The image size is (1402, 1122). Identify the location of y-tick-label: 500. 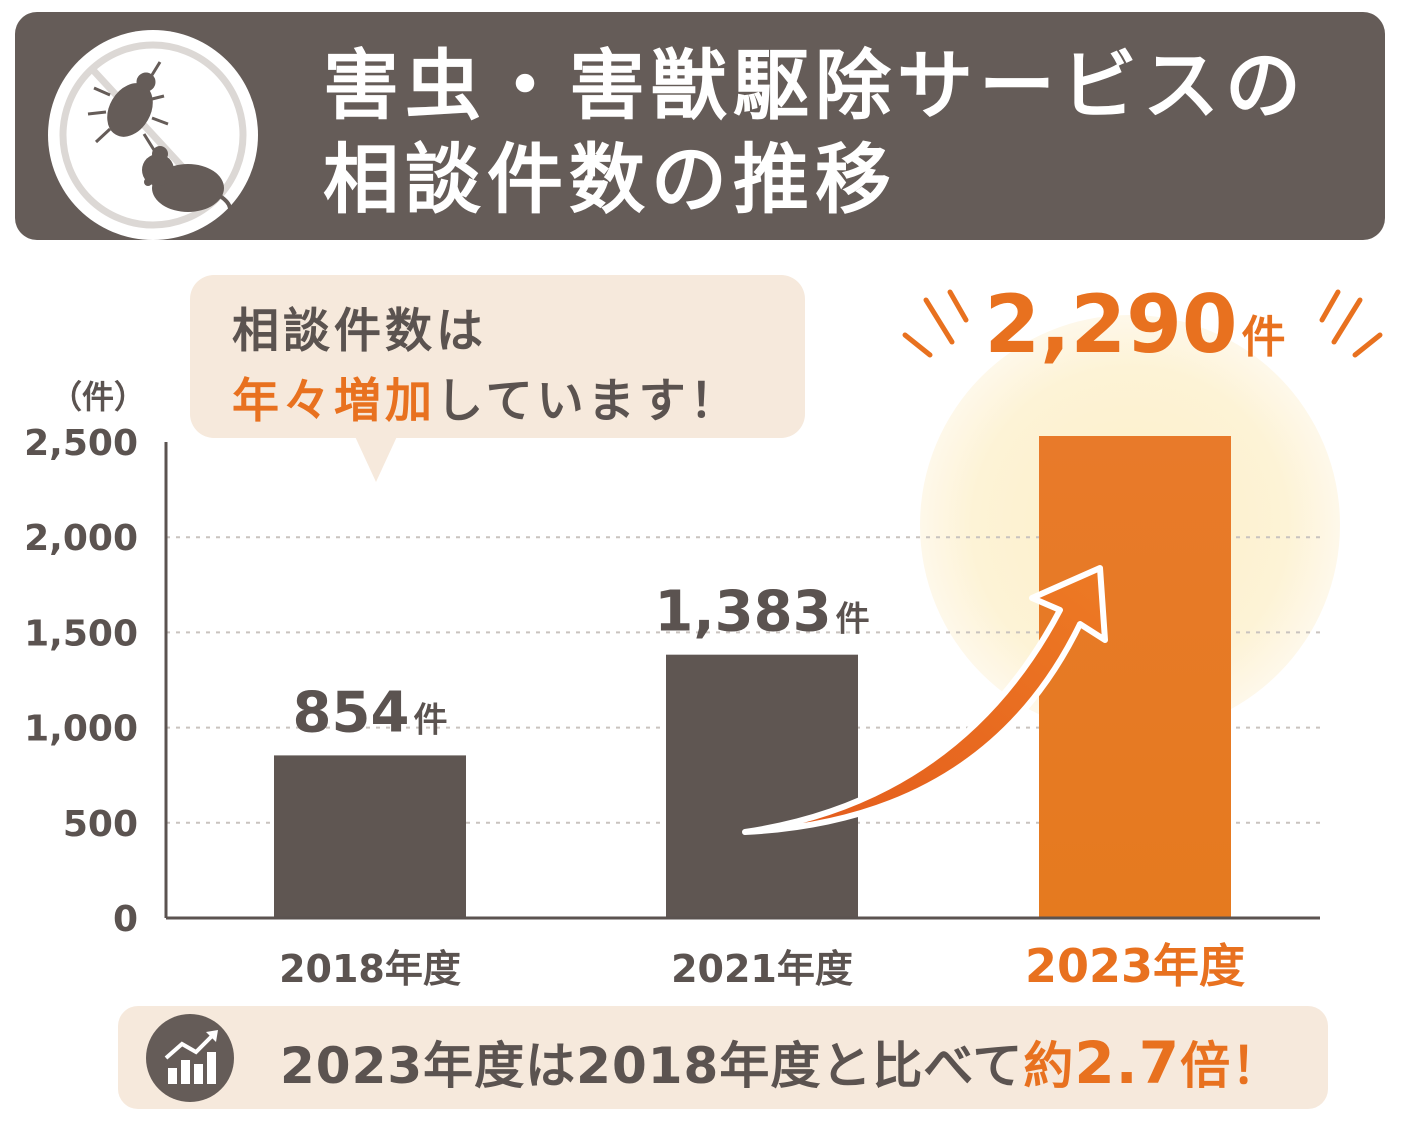
(100, 824).